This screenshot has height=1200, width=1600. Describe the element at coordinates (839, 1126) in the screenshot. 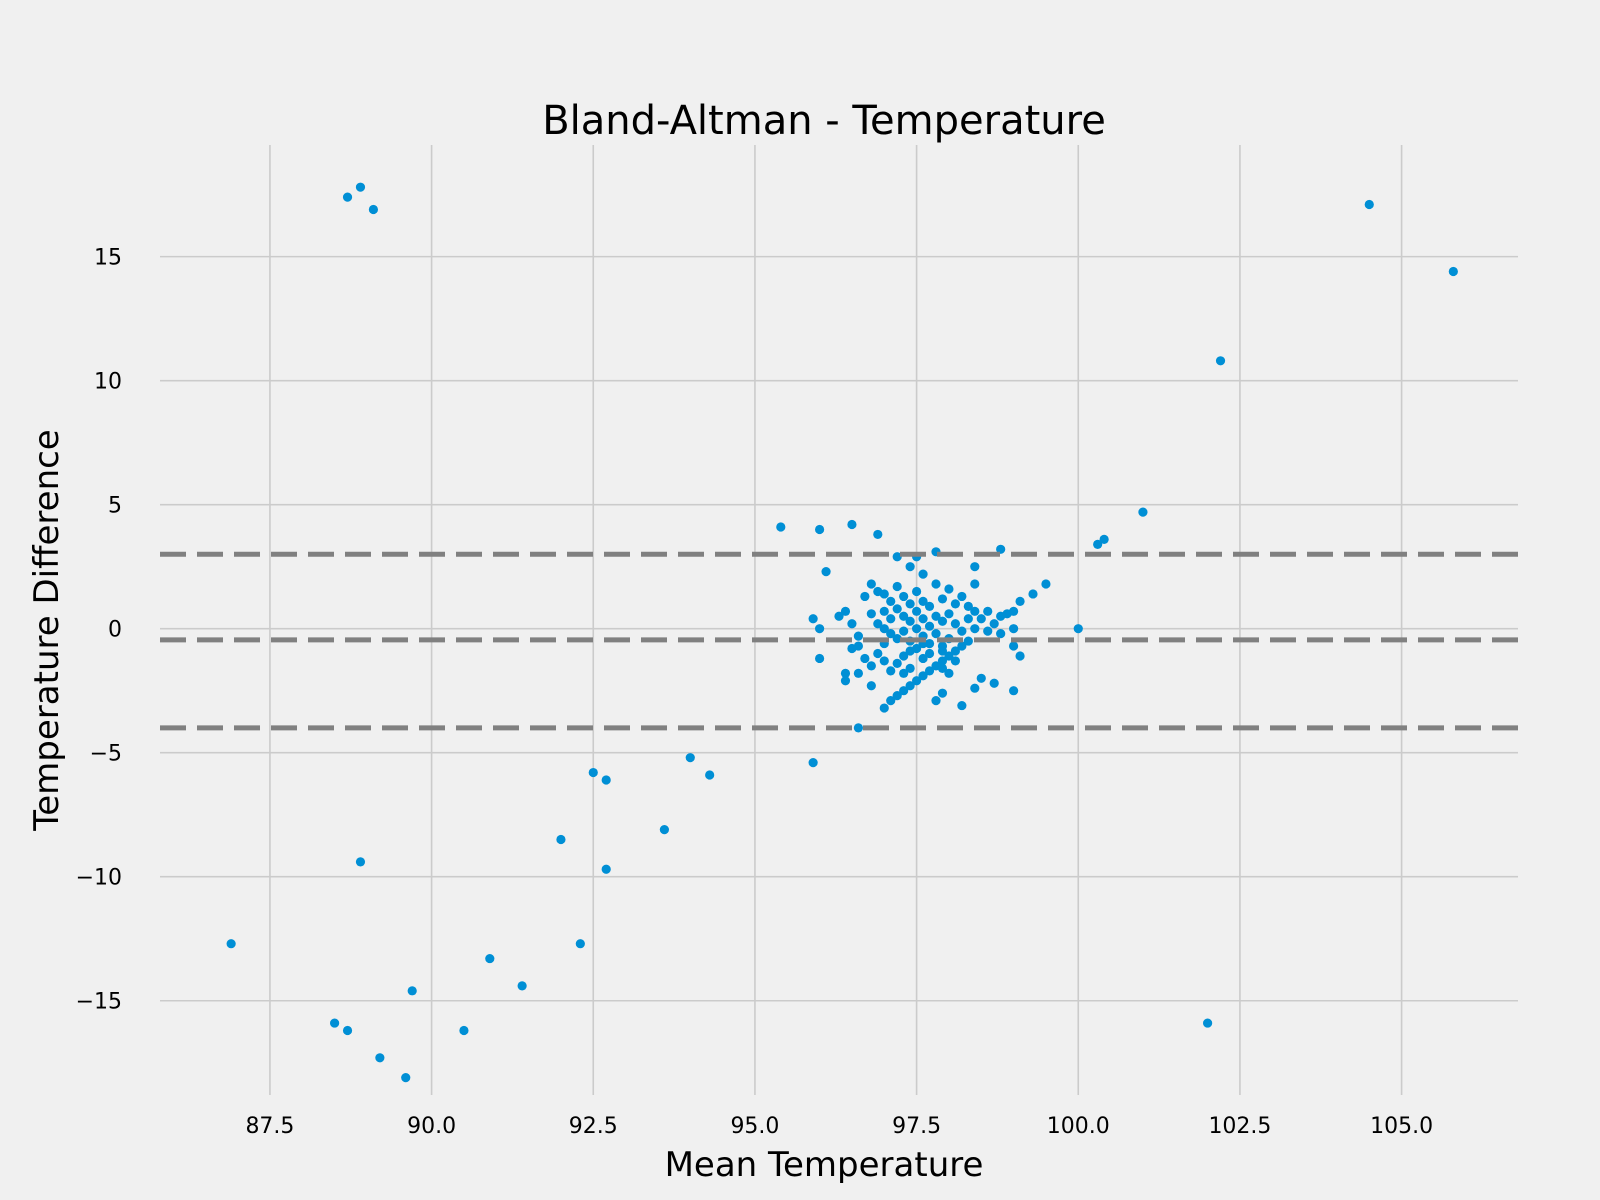

I see `x-tick-labels: 87.5 90.0 92.5 95.0 97.5 100.0 102.5 105.0` at that location.